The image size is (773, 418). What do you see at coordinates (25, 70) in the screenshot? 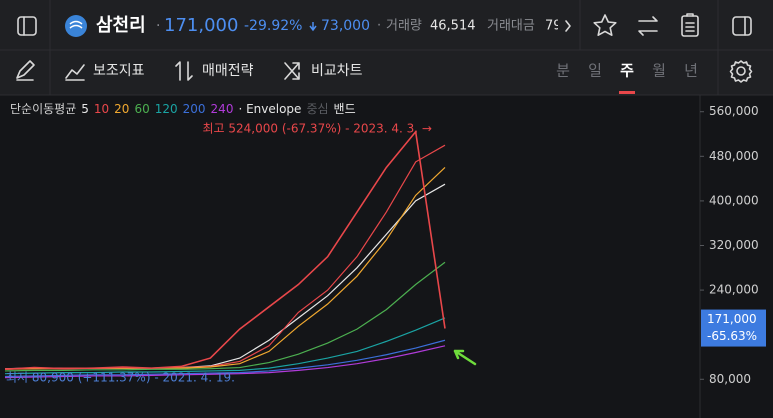
I see `draw-button` at bounding box center [25, 70].